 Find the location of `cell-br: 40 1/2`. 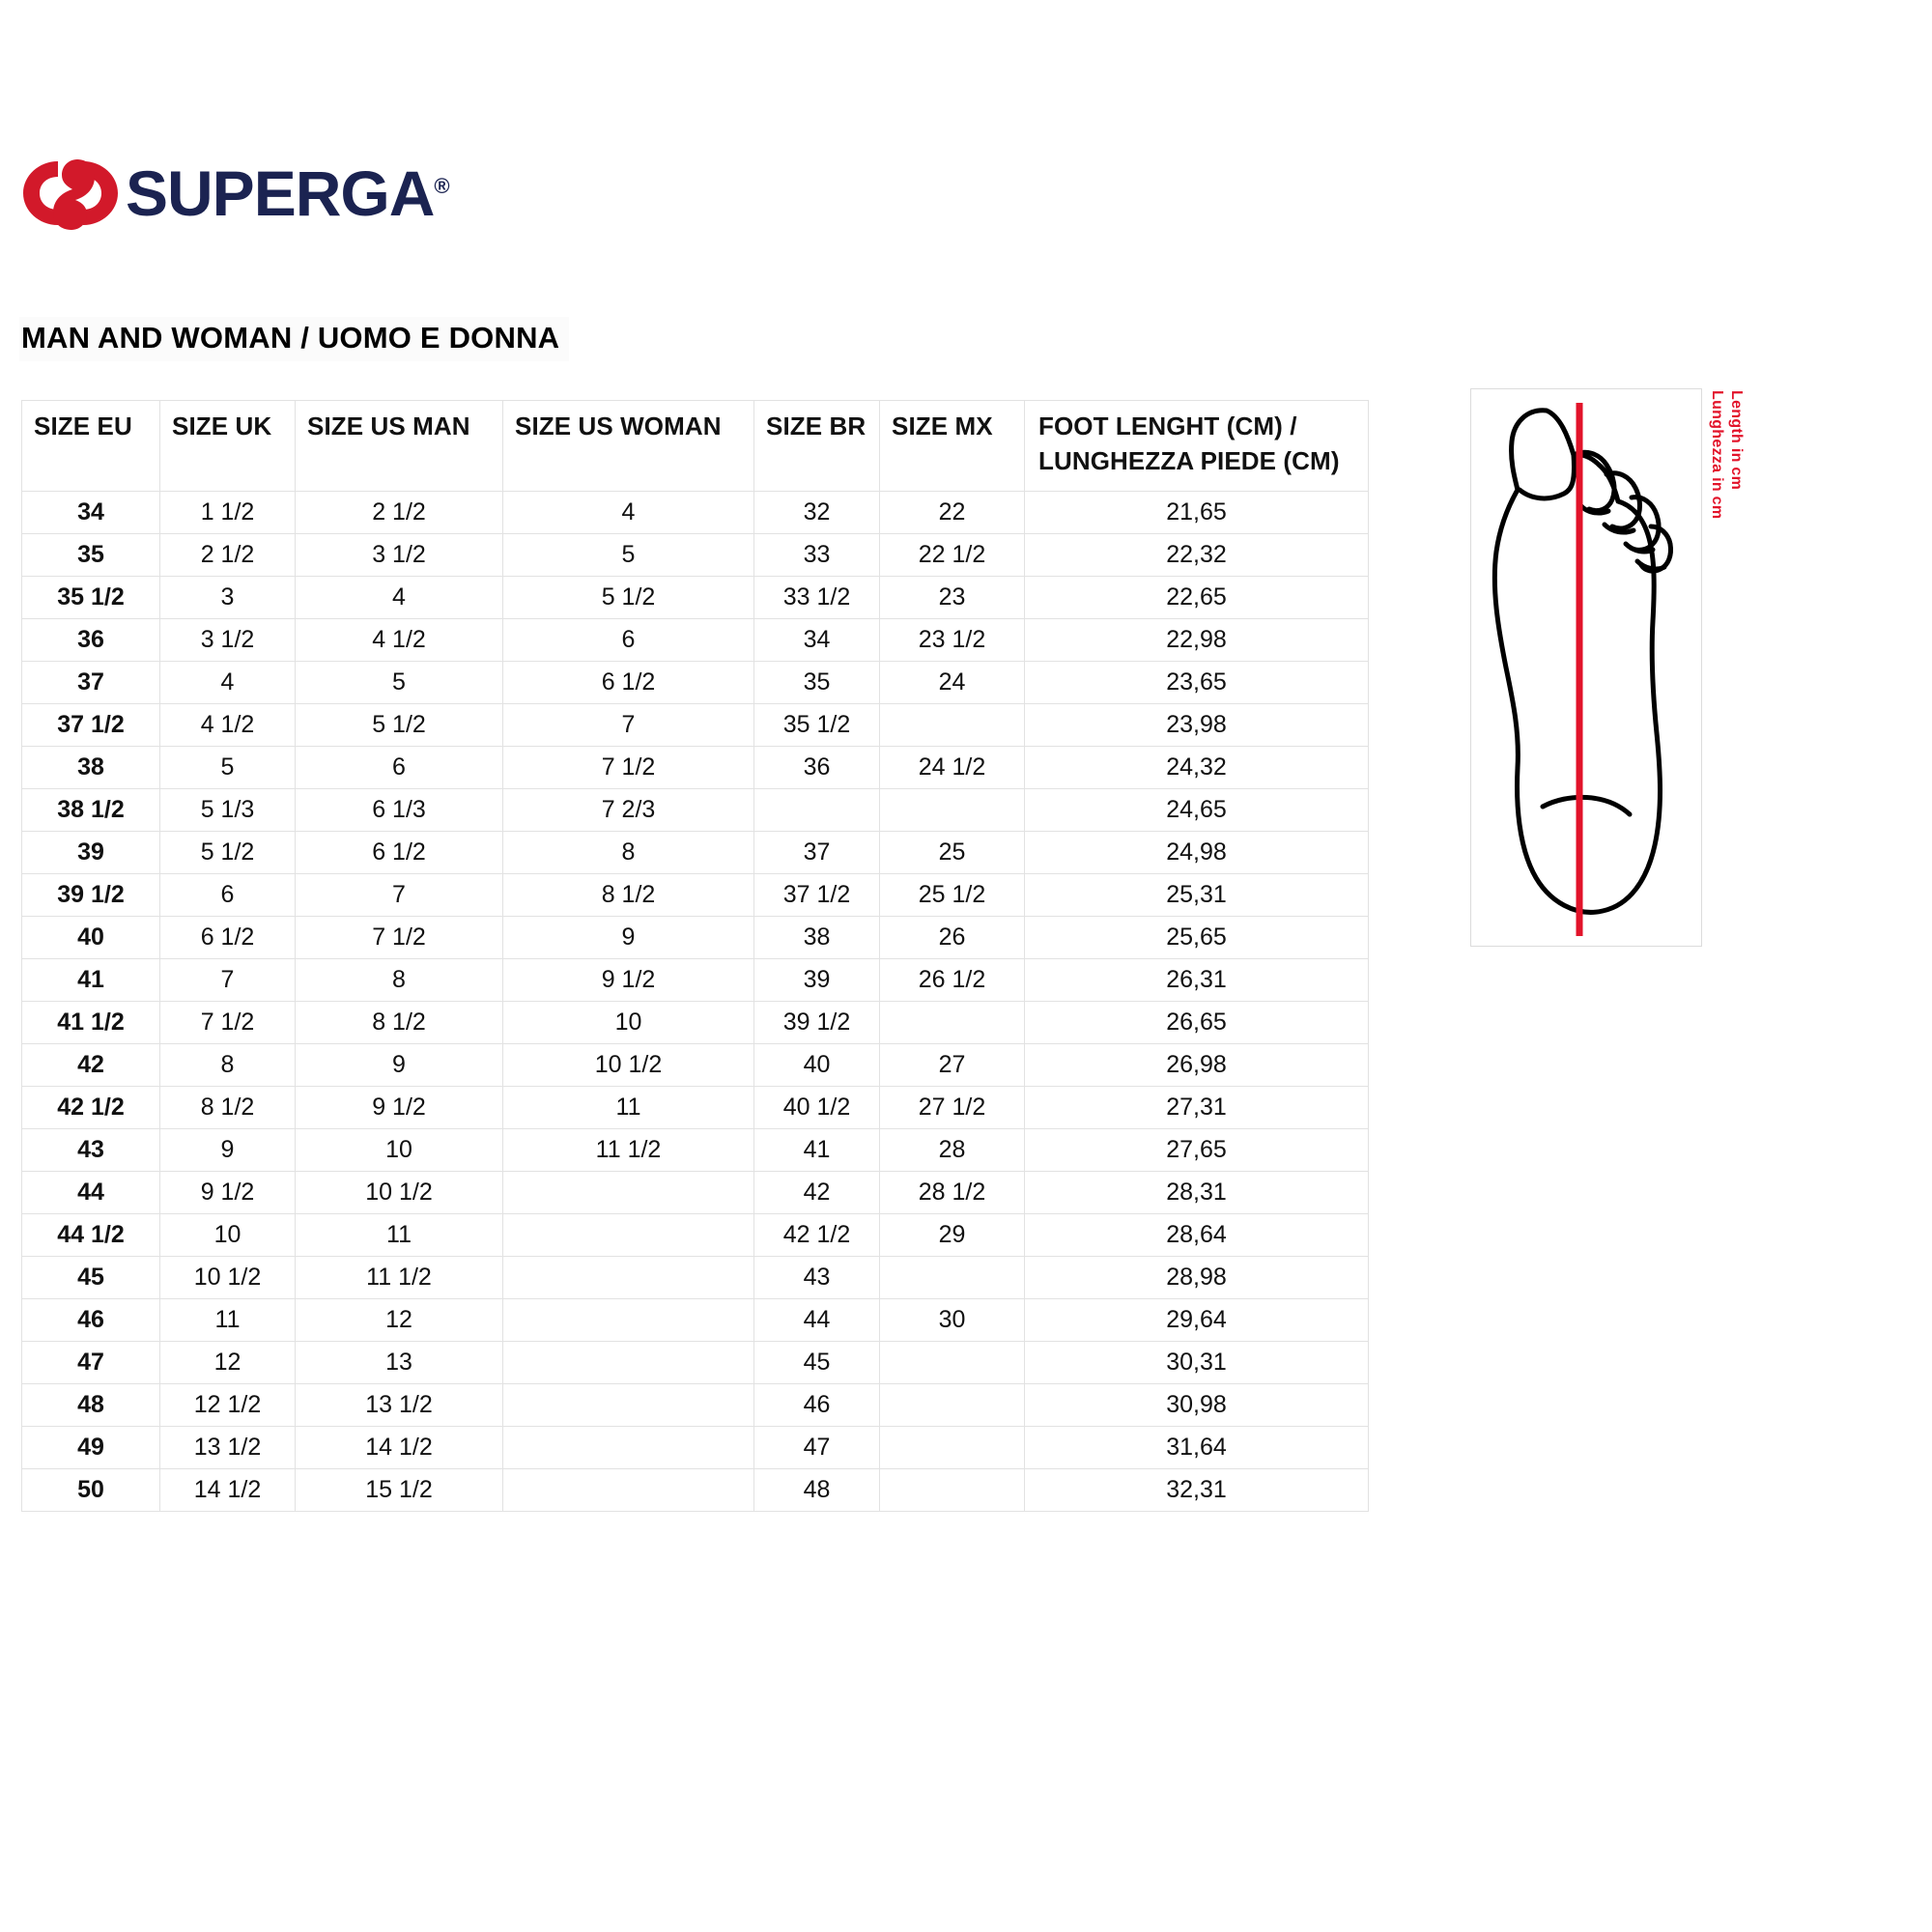

cell-br: 40 1/2 is located at coordinates (816, 1107).